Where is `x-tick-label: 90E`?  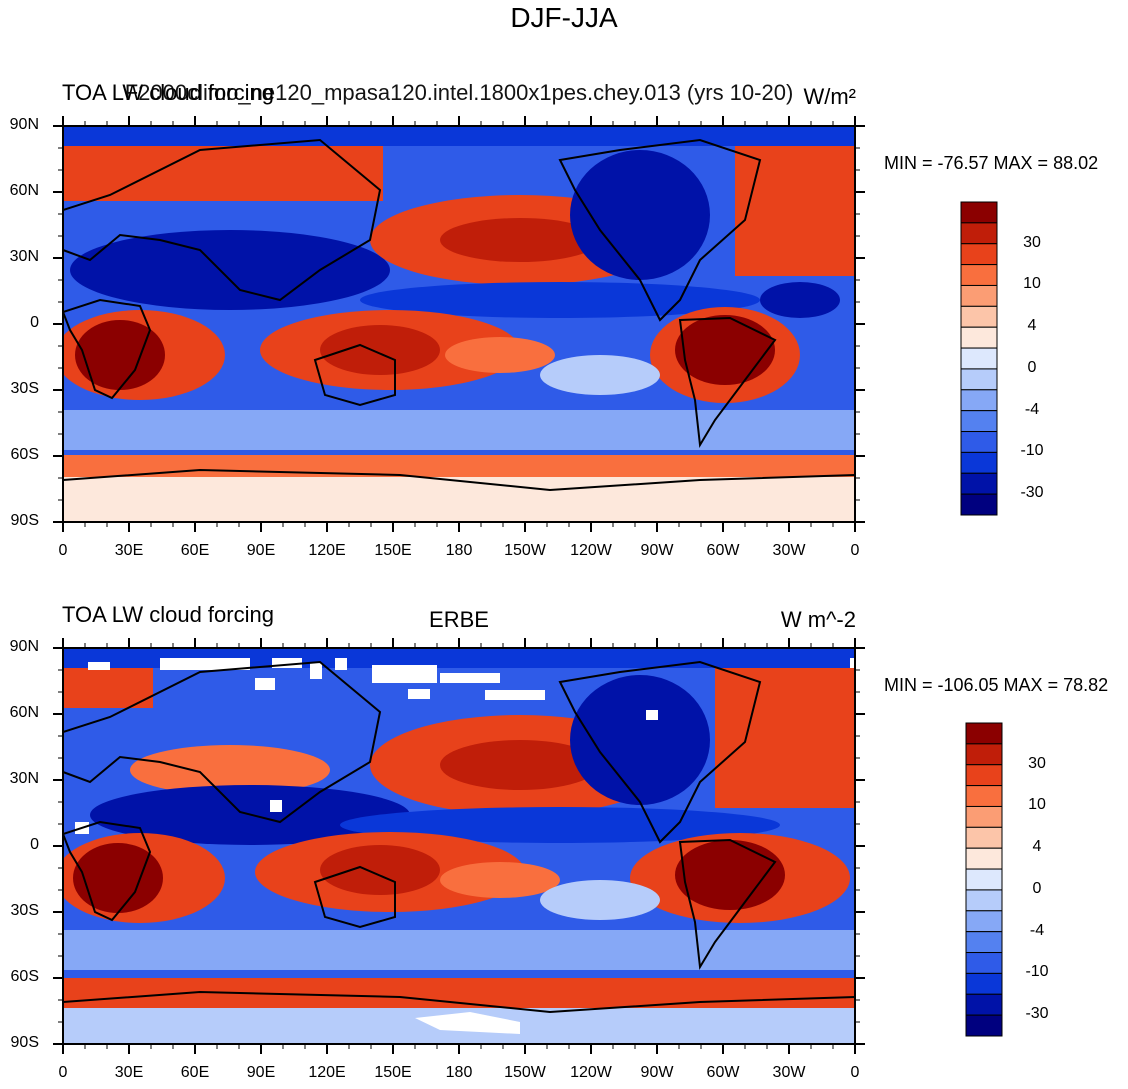
x-tick-label: 90E is located at coordinates (261, 1072).